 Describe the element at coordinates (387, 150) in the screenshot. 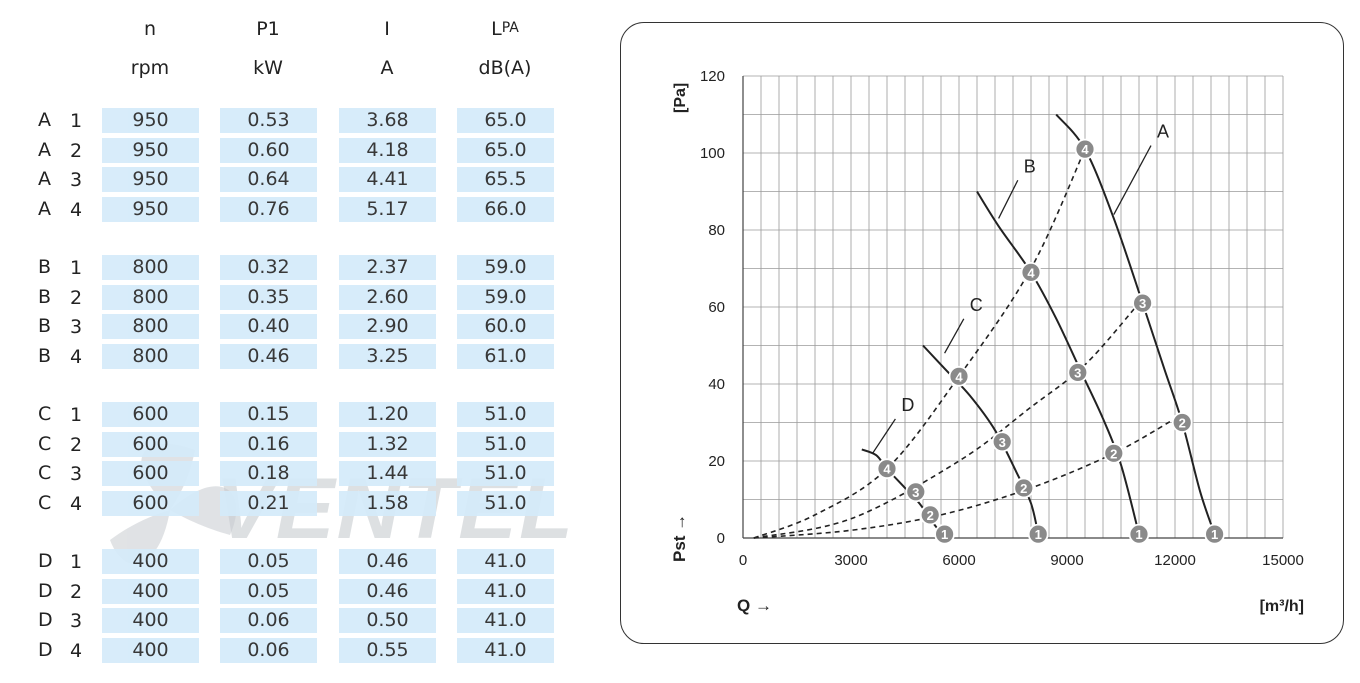

I see `table-cell-i: 4.18` at that location.